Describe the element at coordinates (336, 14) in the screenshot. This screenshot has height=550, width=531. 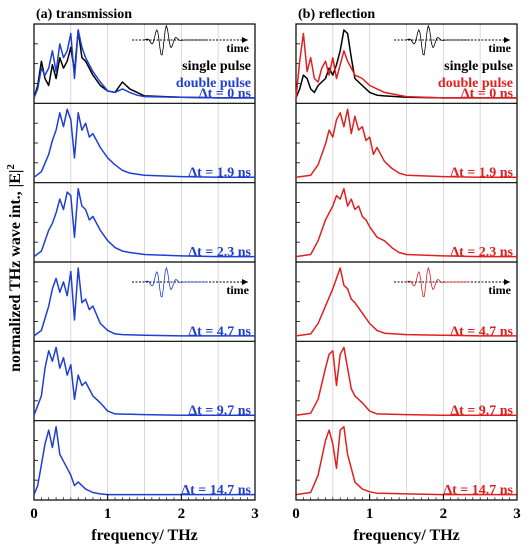
I see `panel-title: (b) reflection` at that location.